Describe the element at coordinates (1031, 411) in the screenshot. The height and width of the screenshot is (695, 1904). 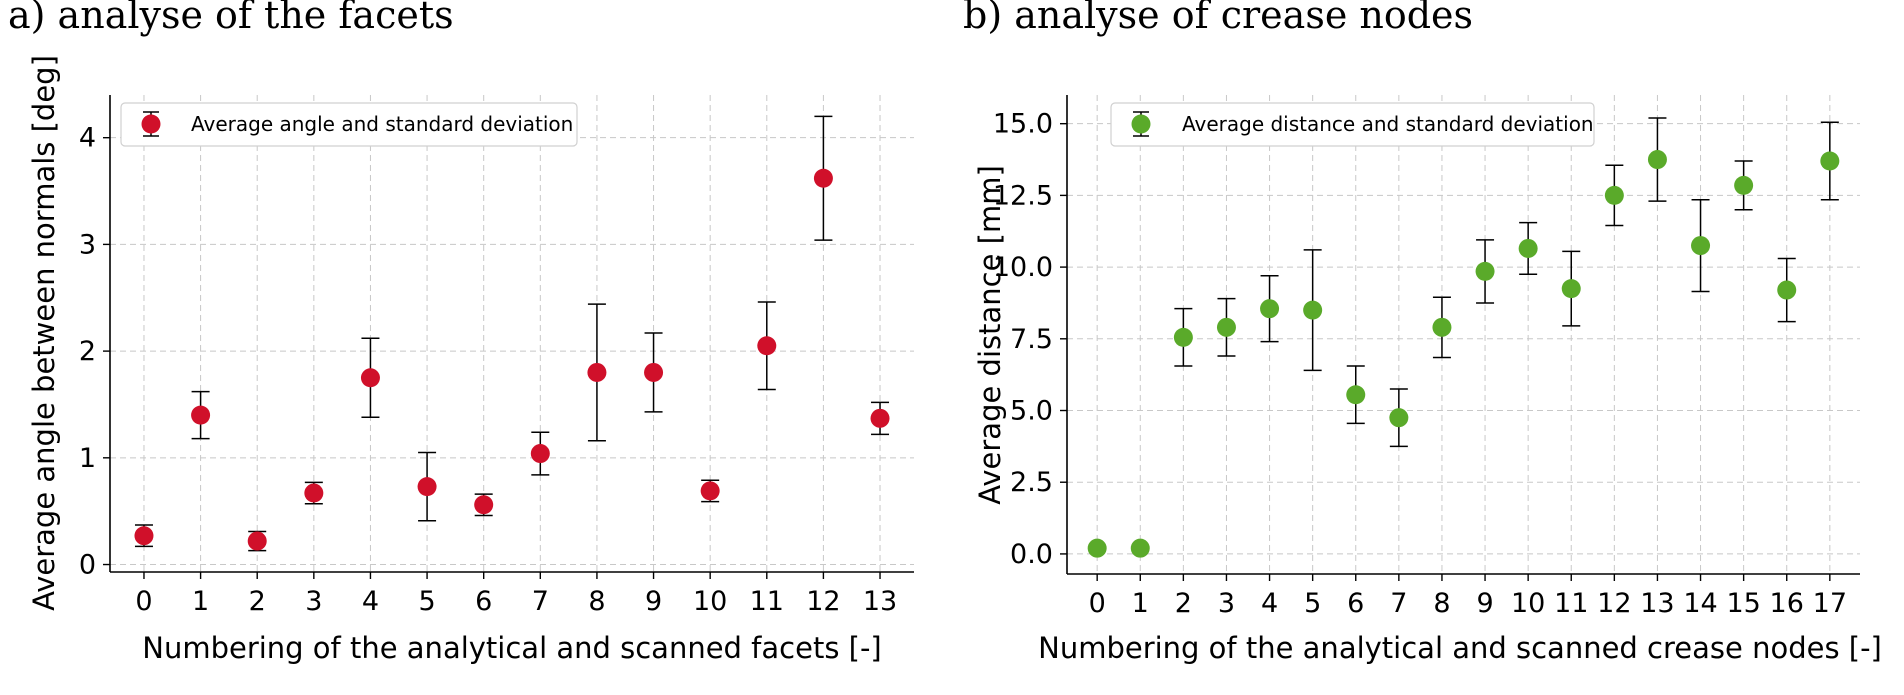
I see `y-tick-label: 5.0` at that location.